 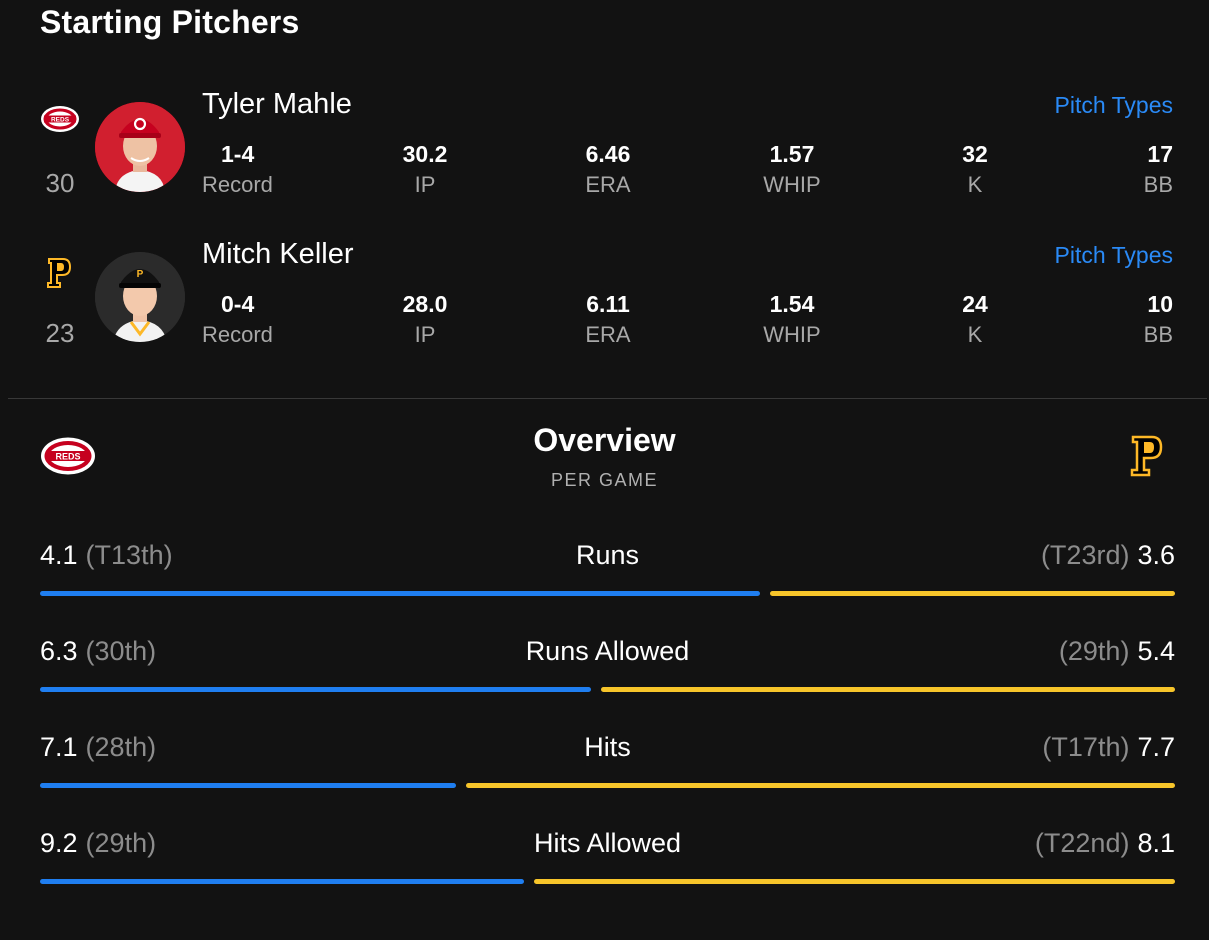 I want to click on right-value: 5.4, so click(x=1156, y=651).